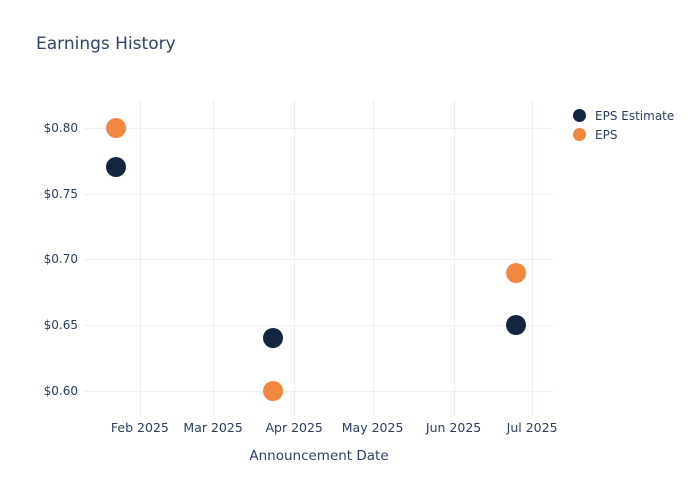 The width and height of the screenshot is (700, 500). I want to click on x-tick-label: Feb 2025, so click(139, 427).